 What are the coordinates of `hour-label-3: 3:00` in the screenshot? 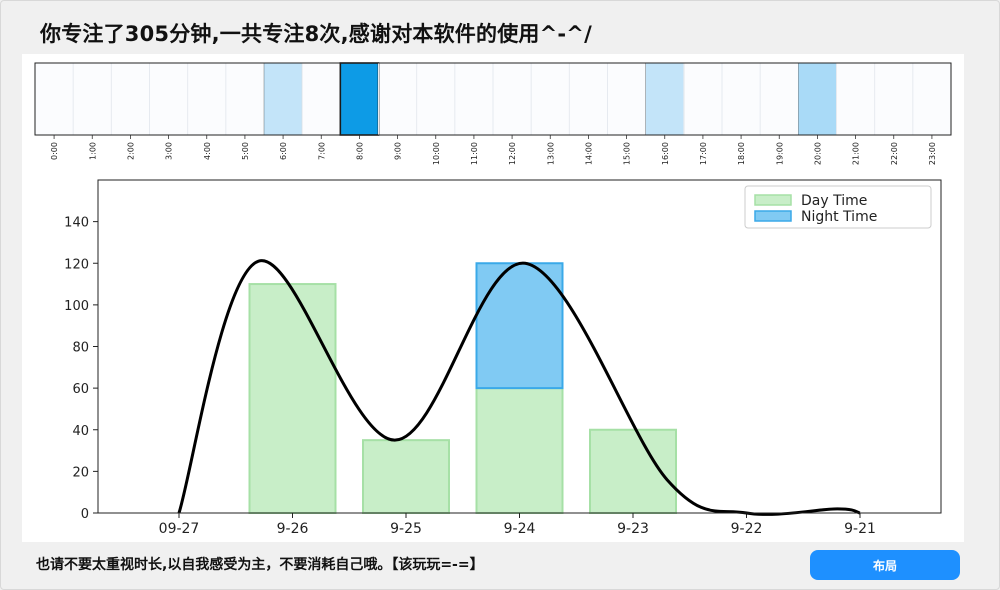 It's located at (169, 151).